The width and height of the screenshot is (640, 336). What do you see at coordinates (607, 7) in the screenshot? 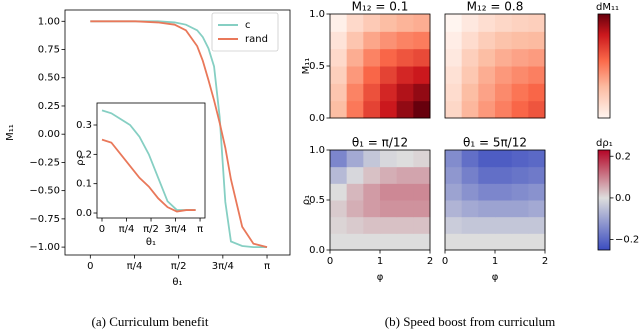
I see `colorbar-label: dM₁₁` at bounding box center [607, 7].